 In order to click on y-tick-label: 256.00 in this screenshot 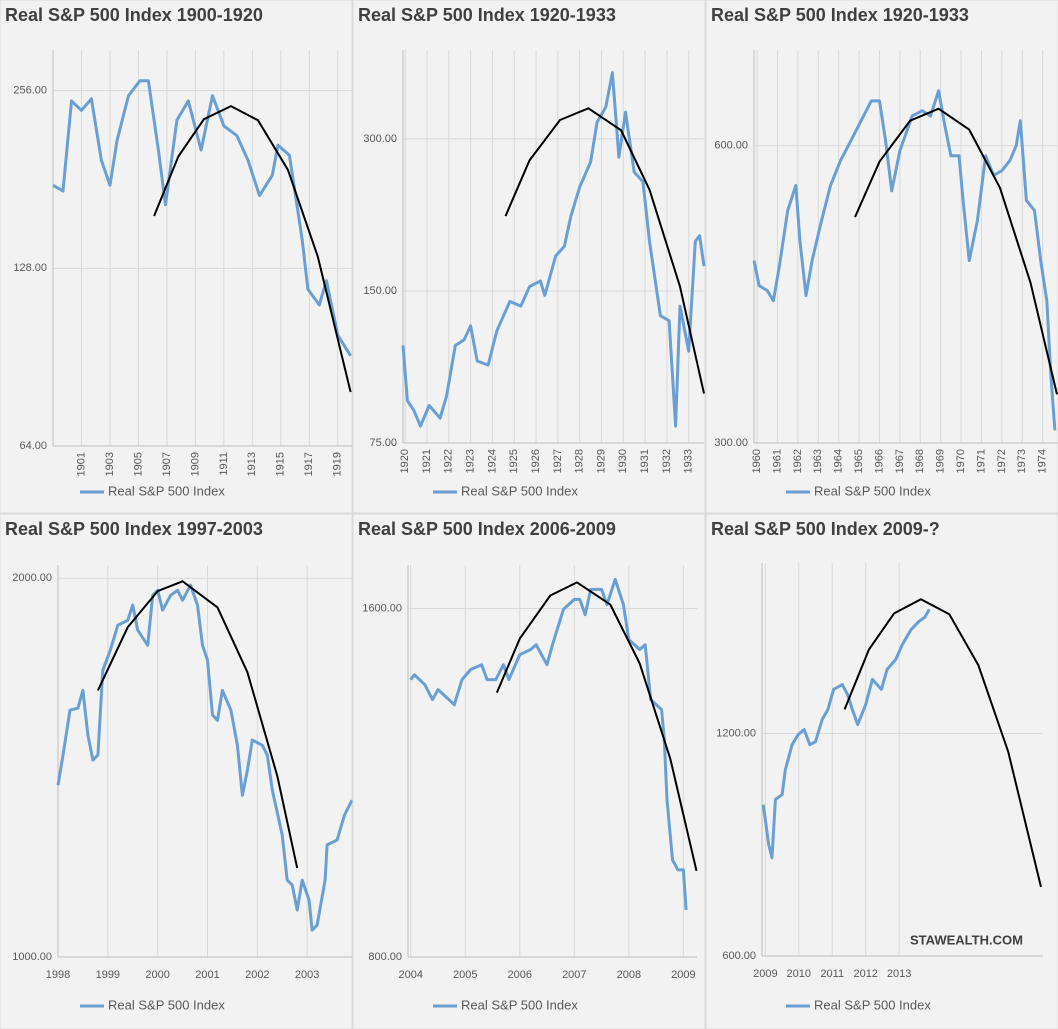, I will do `click(30, 91)`.